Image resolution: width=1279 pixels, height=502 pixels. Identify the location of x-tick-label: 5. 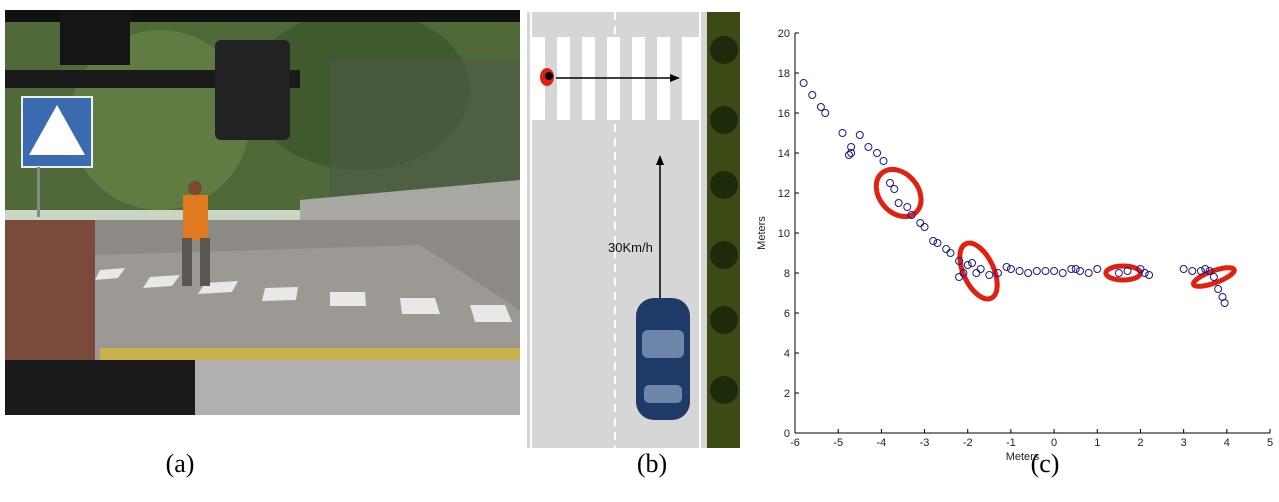
(1270, 443).